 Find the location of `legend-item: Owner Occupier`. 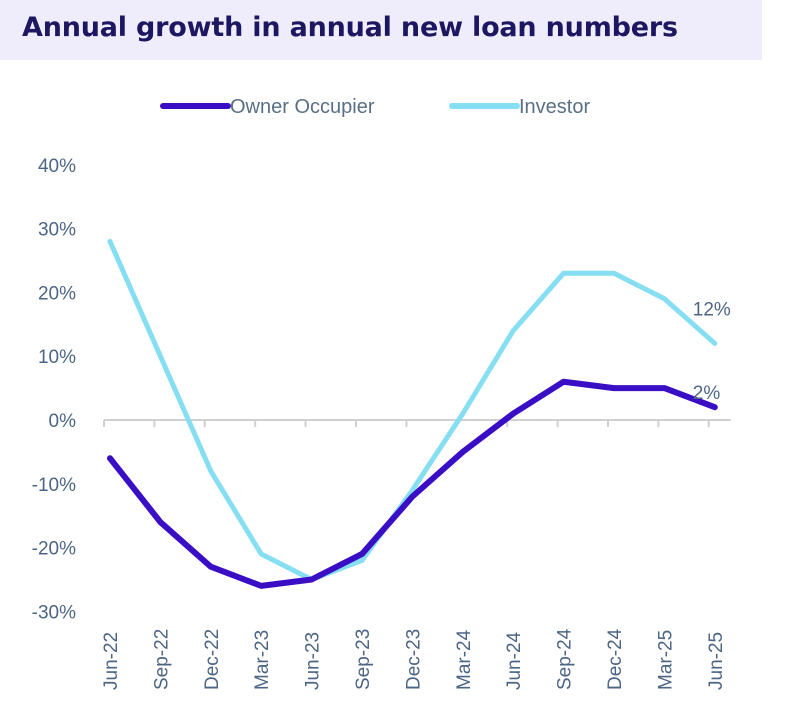

legend-item: Owner Occupier is located at coordinates (267, 107).